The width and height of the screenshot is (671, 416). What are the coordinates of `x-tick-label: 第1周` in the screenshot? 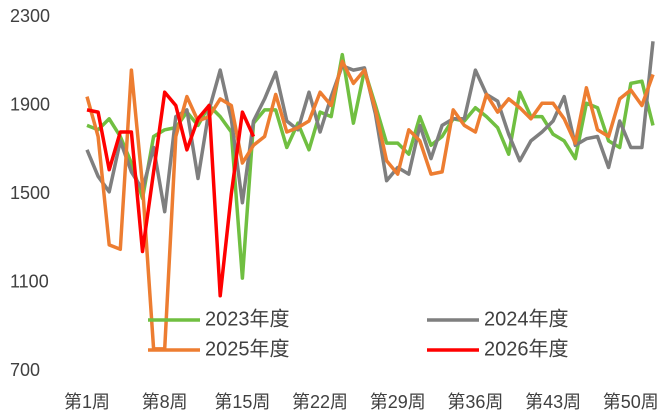 It's located at (87, 402).